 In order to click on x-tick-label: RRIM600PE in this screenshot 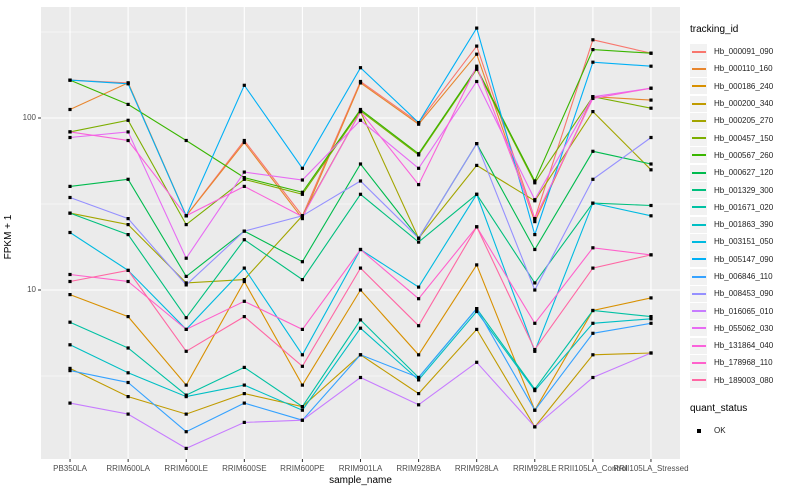, I will do `click(302, 468)`.